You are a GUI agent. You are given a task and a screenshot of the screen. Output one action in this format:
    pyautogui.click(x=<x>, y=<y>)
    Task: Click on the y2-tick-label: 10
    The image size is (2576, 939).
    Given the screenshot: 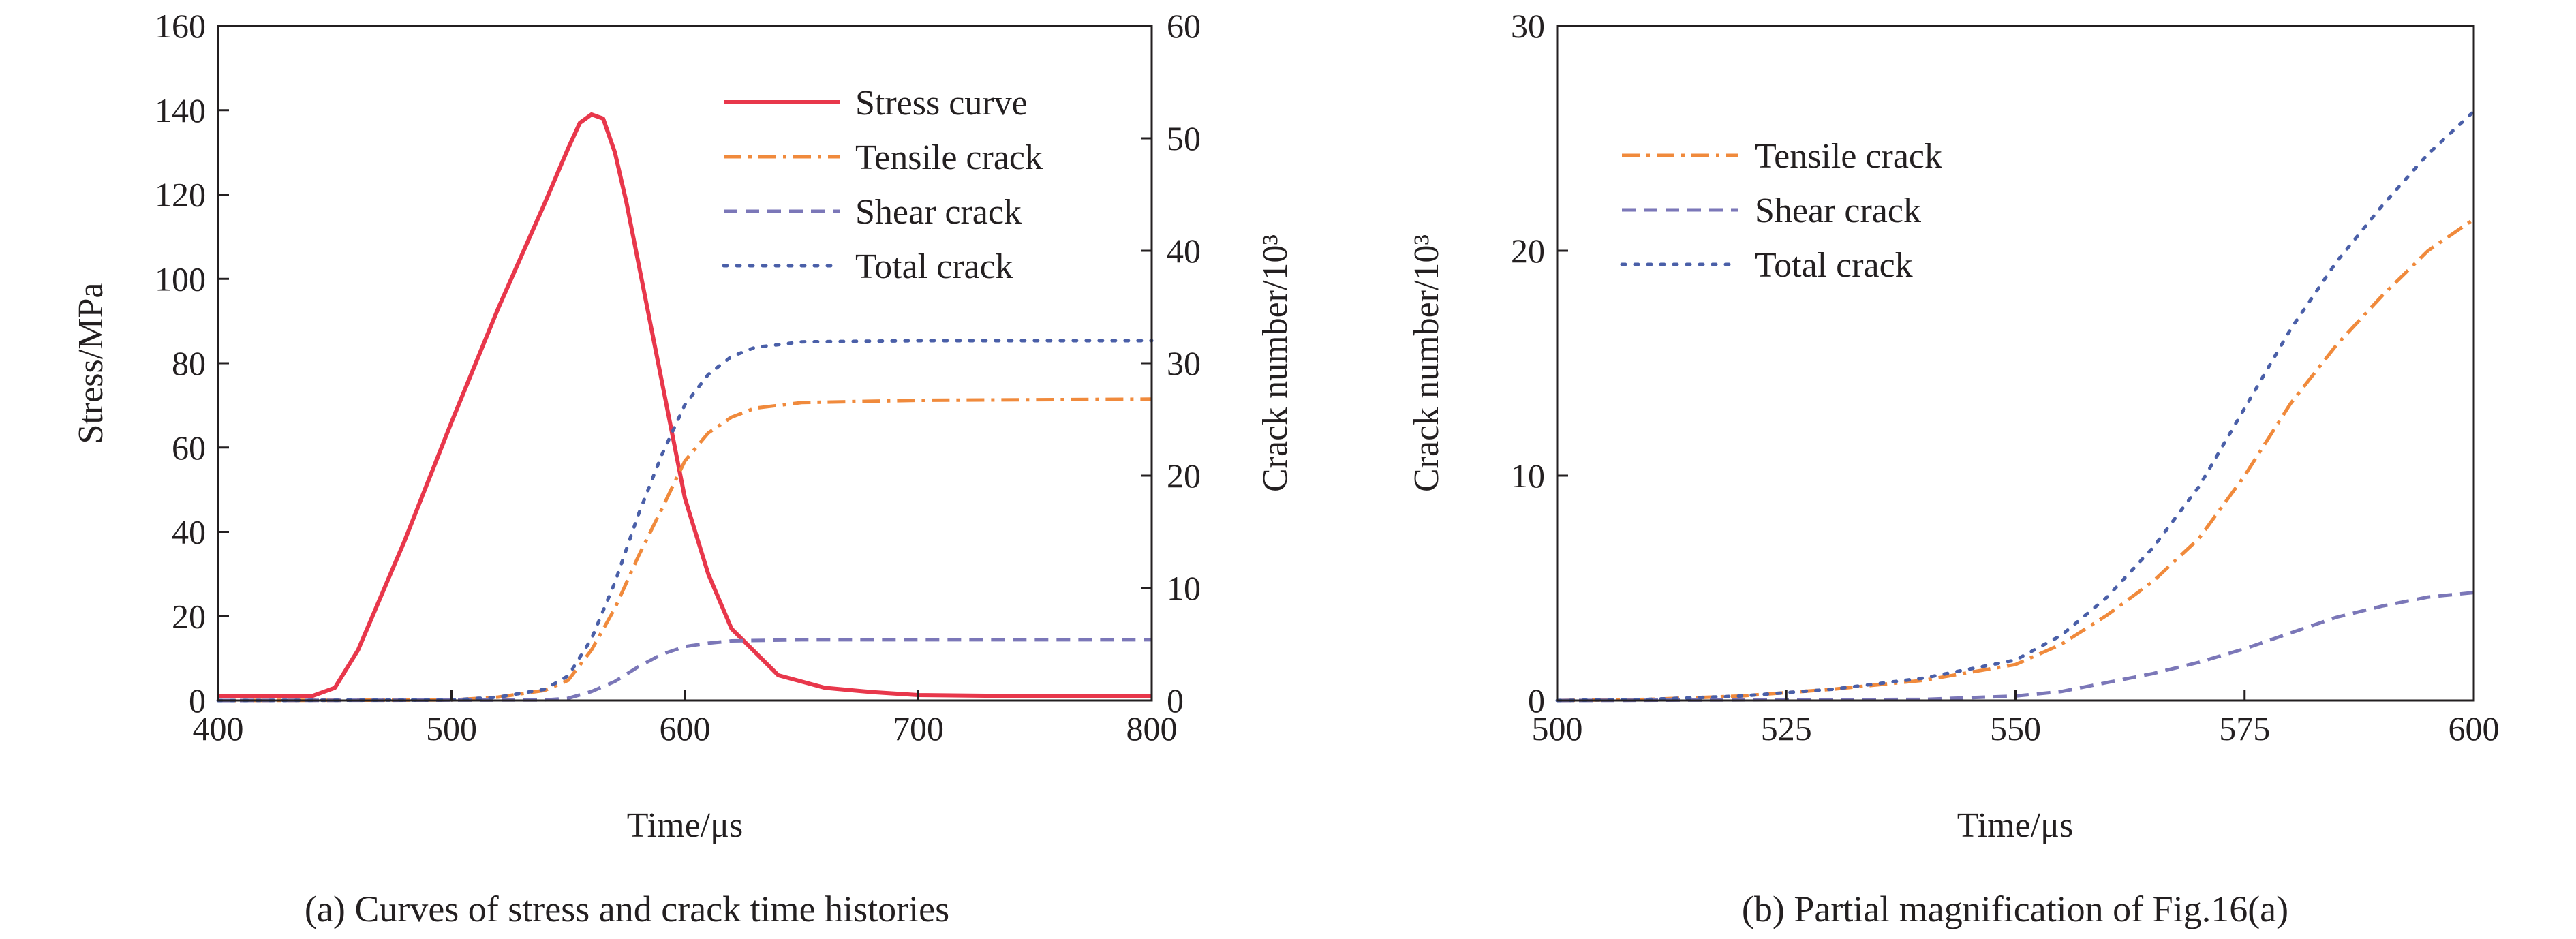 What is the action you would take?
    pyautogui.click(x=1184, y=588)
    